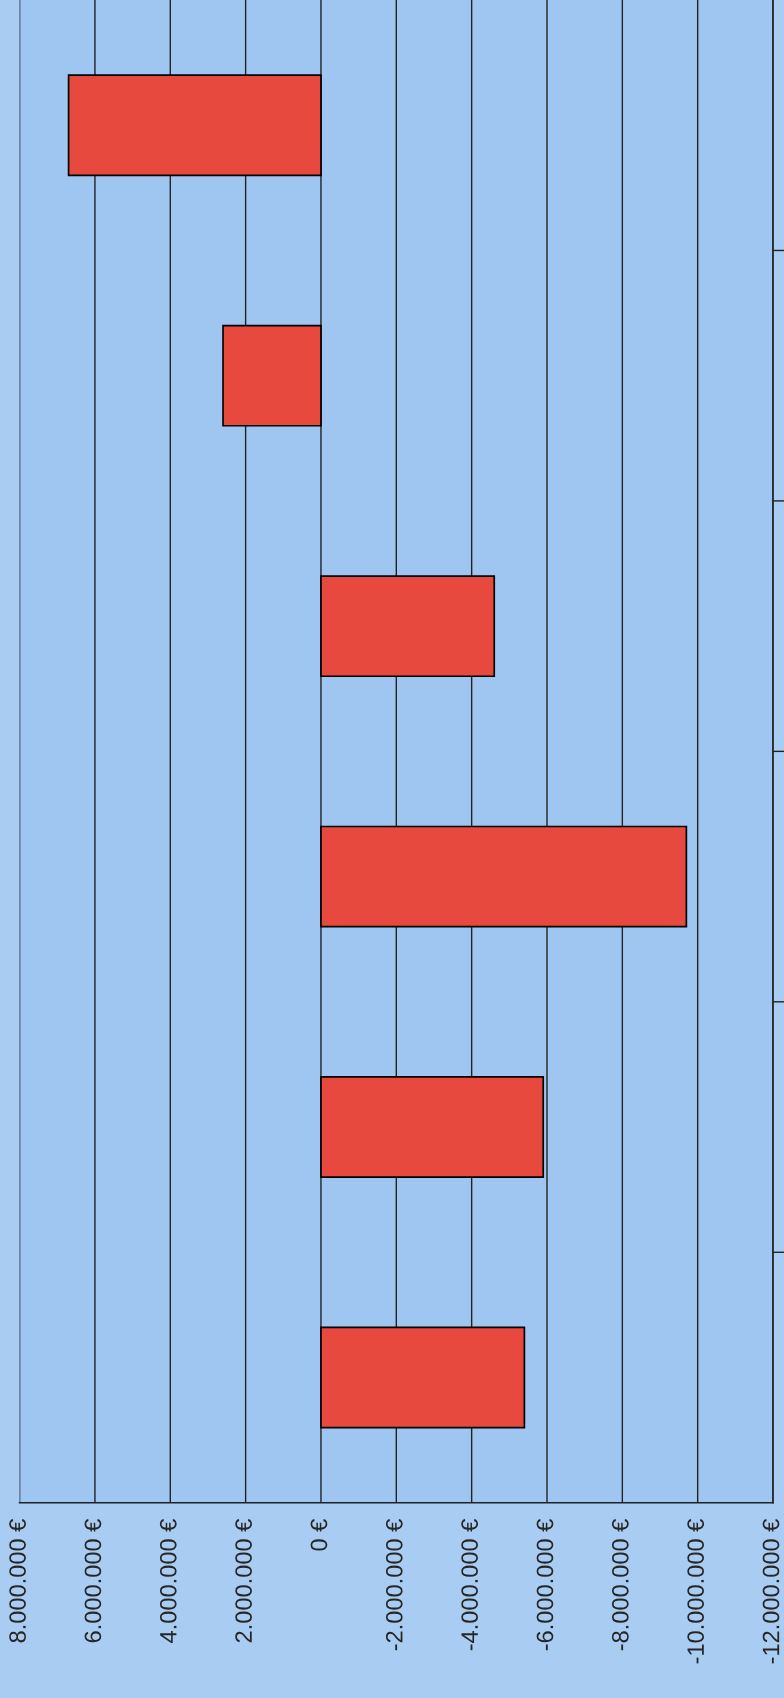  What do you see at coordinates (17, 1581) in the screenshot?
I see `x-tick-label: 8.000.000 €` at bounding box center [17, 1581].